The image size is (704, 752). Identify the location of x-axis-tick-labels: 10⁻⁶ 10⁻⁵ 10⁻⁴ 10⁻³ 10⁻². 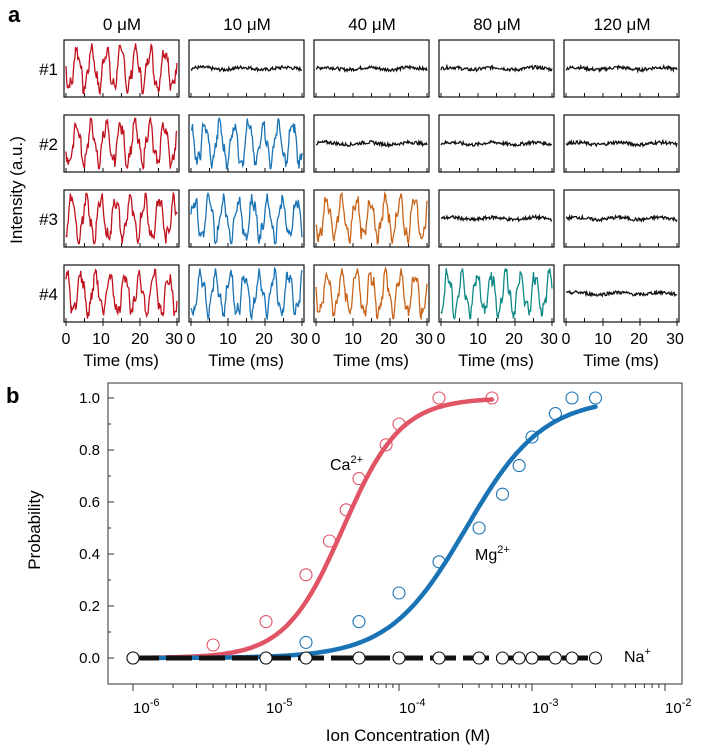
(412, 707).